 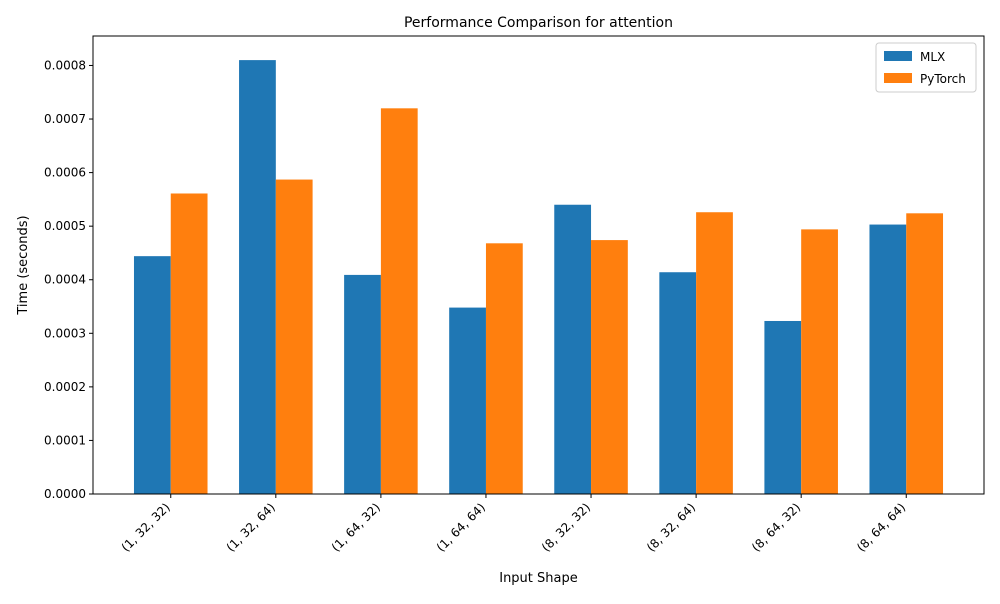 I want to click on x-tick-label: (8, 64, 64), so click(x=881, y=527).